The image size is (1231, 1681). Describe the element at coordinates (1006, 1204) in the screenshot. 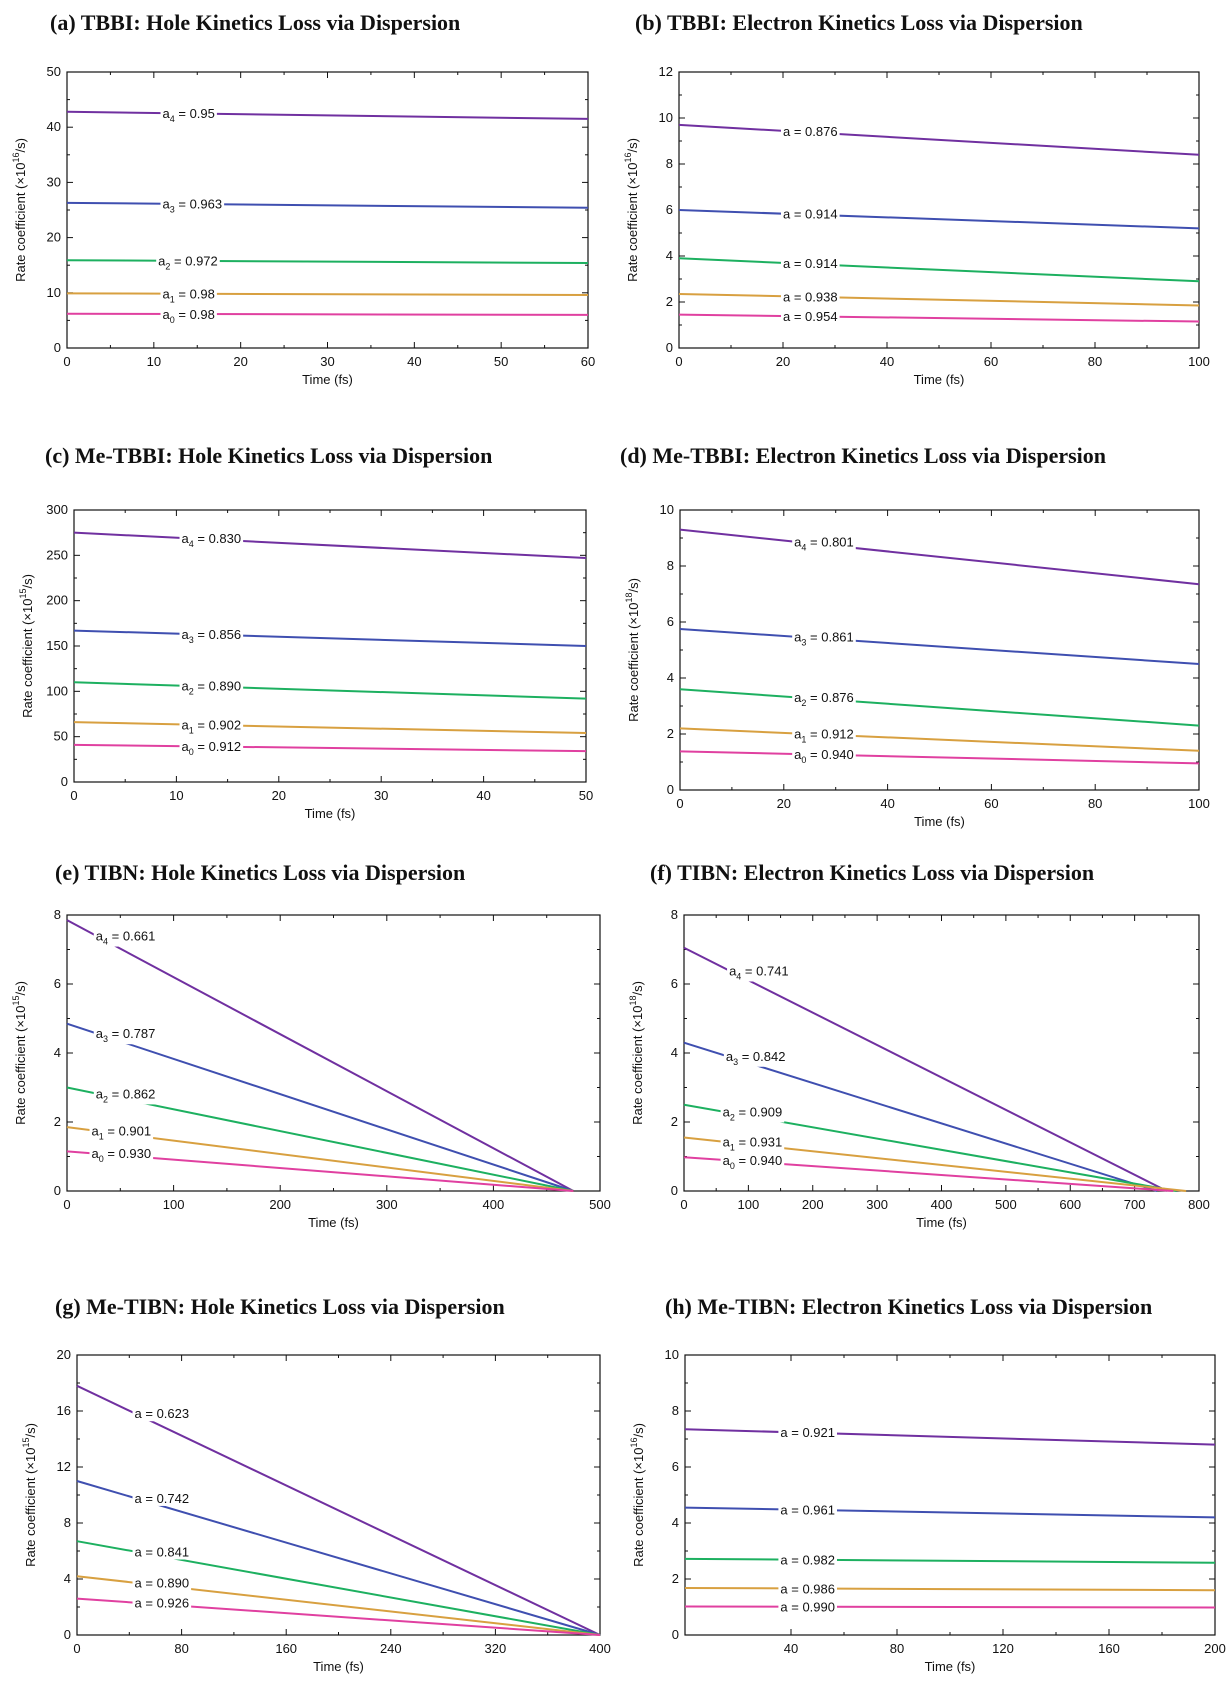

I see `x-tick-label: 500` at that location.